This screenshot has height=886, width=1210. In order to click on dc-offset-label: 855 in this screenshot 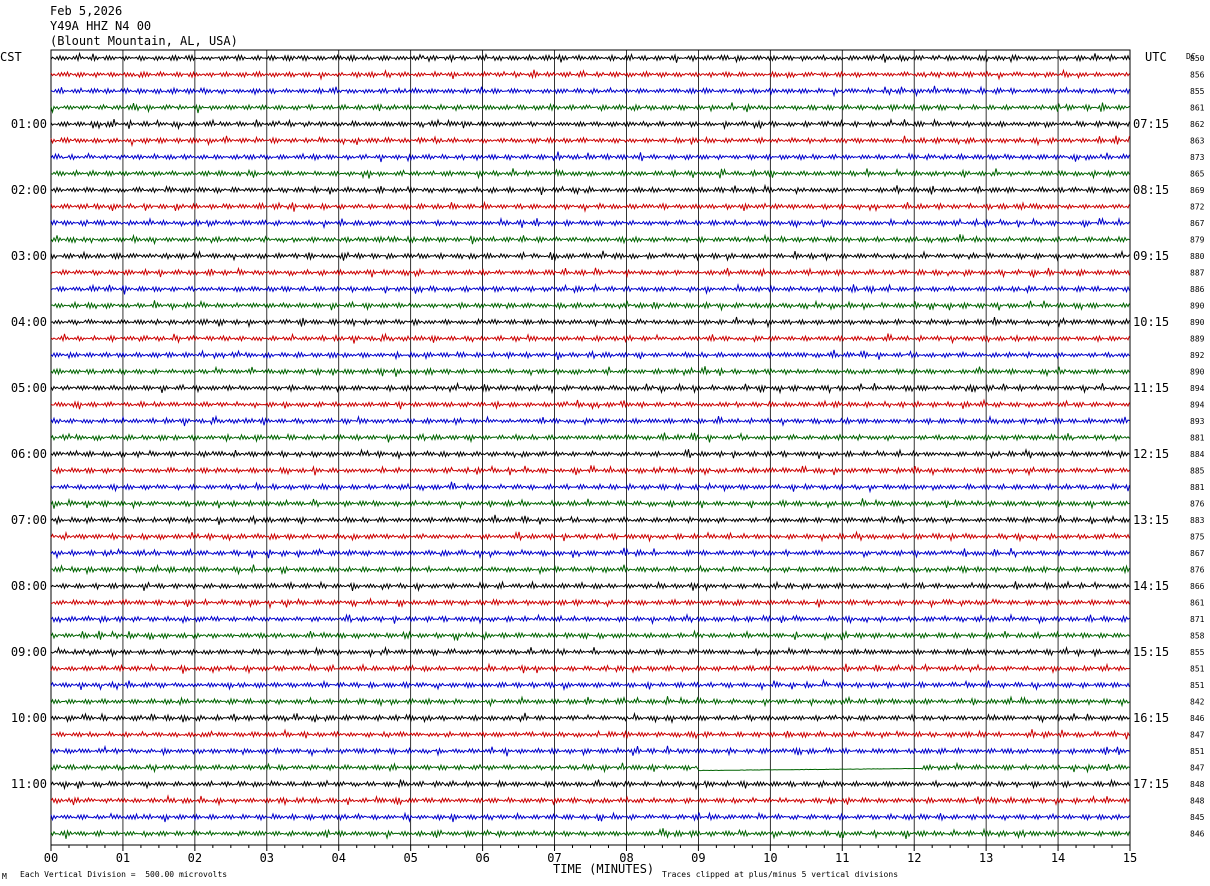, I will do `click(1197, 91)`.